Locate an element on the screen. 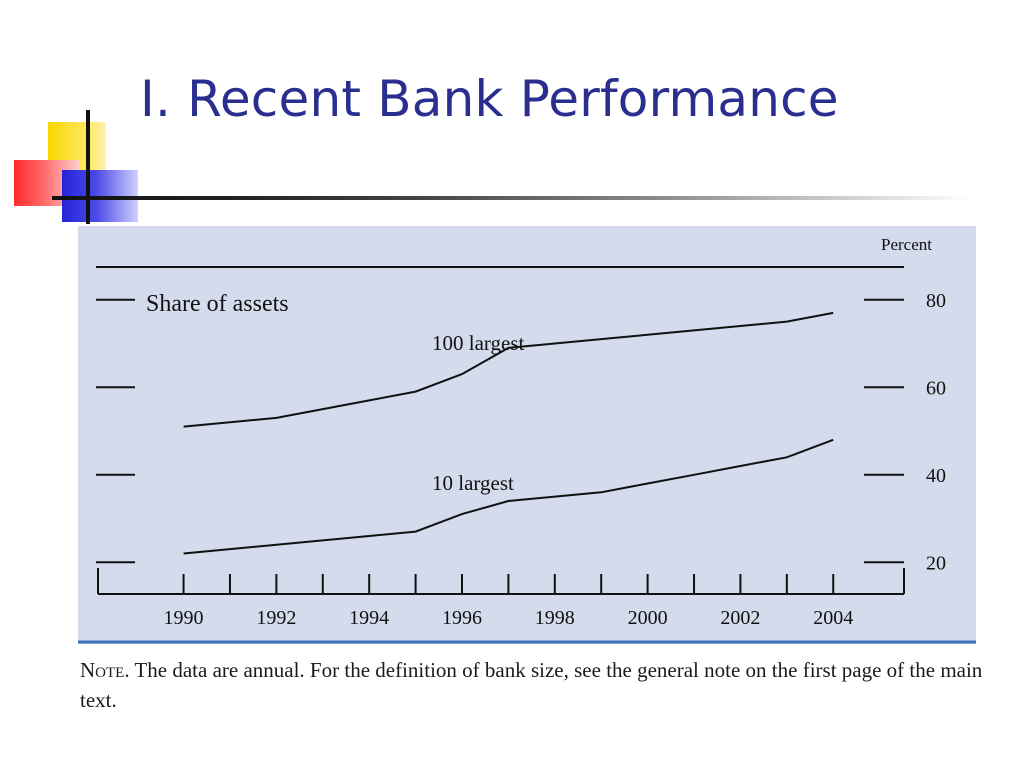 Image resolution: width=1024 pixels, height=768 pixels. x-tick-label-1994: 1994 is located at coordinates (369, 618).